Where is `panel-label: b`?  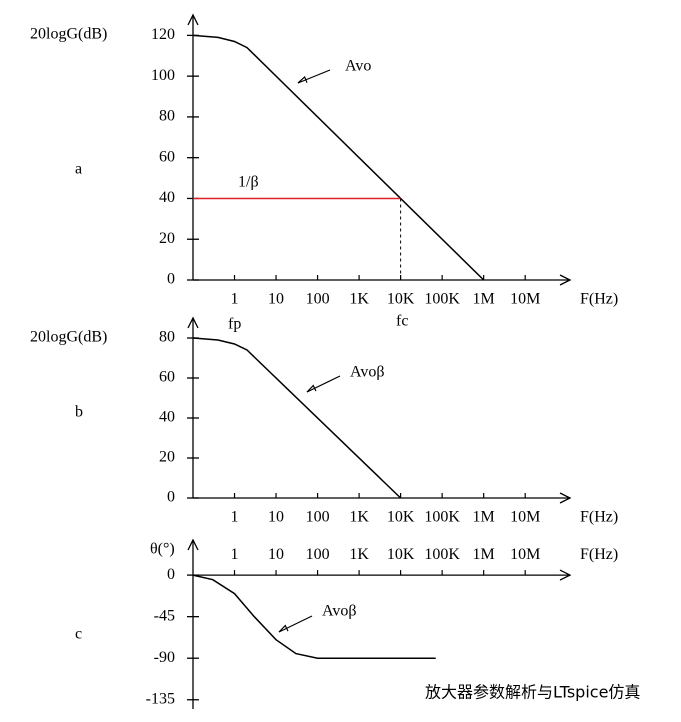 panel-label: b is located at coordinates (79, 412).